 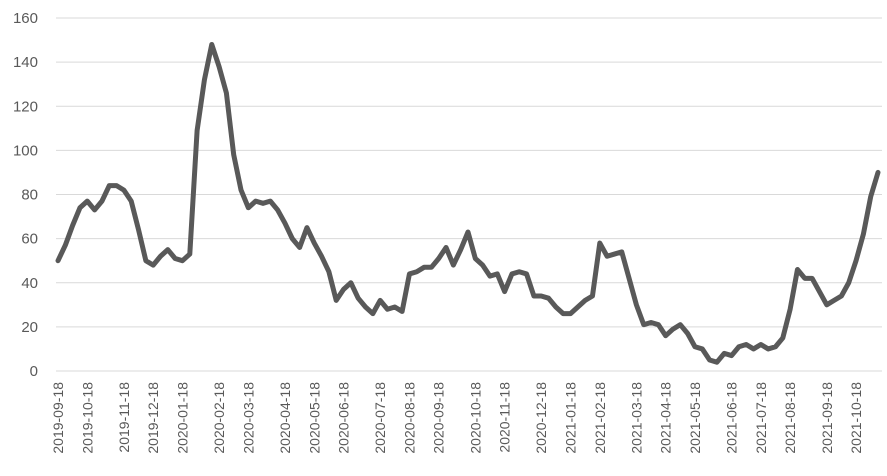 I want to click on x-tick-label: 2021-06-18, so click(x=732, y=418).